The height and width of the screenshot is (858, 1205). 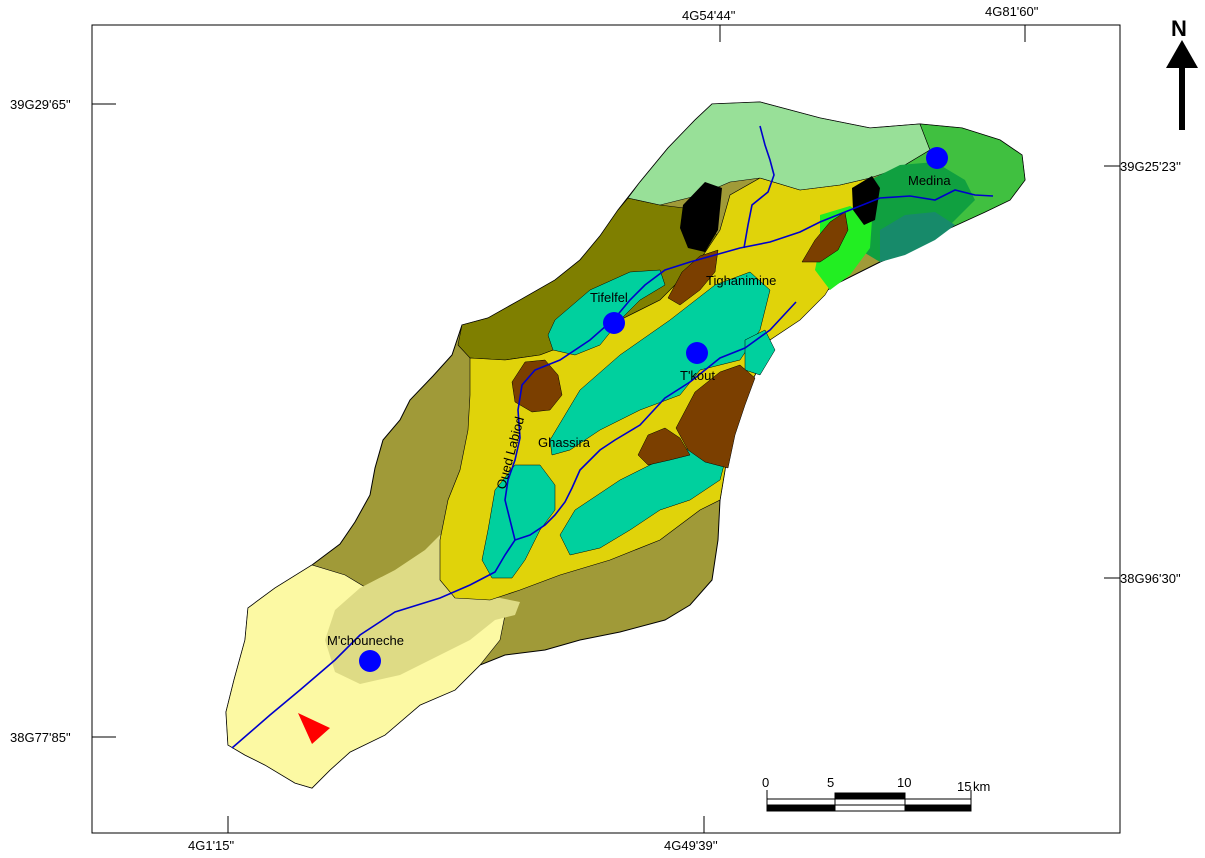 I want to click on coord-bottom-1: 4G1'15", so click(x=211, y=845).